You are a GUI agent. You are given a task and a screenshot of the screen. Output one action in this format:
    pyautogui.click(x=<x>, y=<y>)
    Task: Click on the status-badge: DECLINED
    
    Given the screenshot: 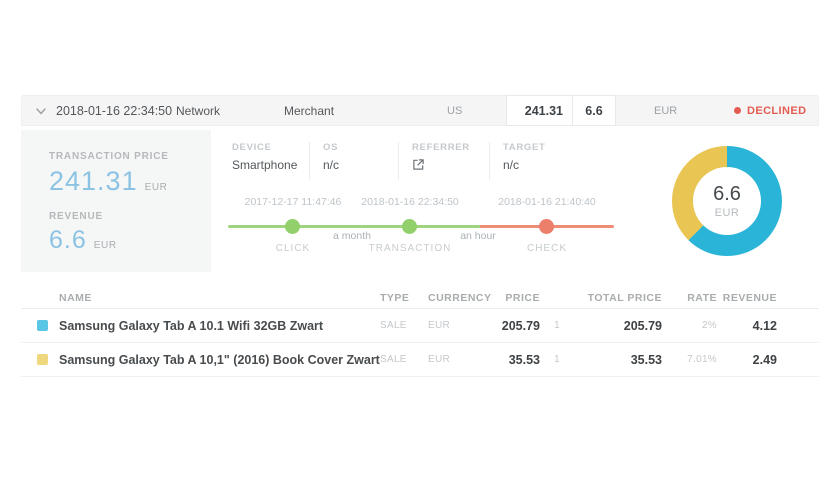 What is the action you would take?
    pyautogui.click(x=770, y=110)
    